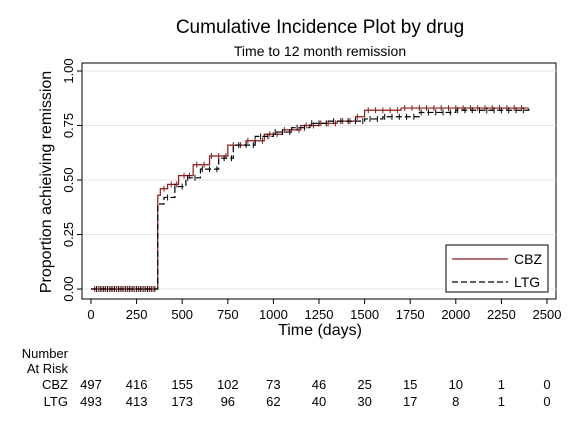  I want to click on risk-value-cbz-1: 416, so click(137, 384).